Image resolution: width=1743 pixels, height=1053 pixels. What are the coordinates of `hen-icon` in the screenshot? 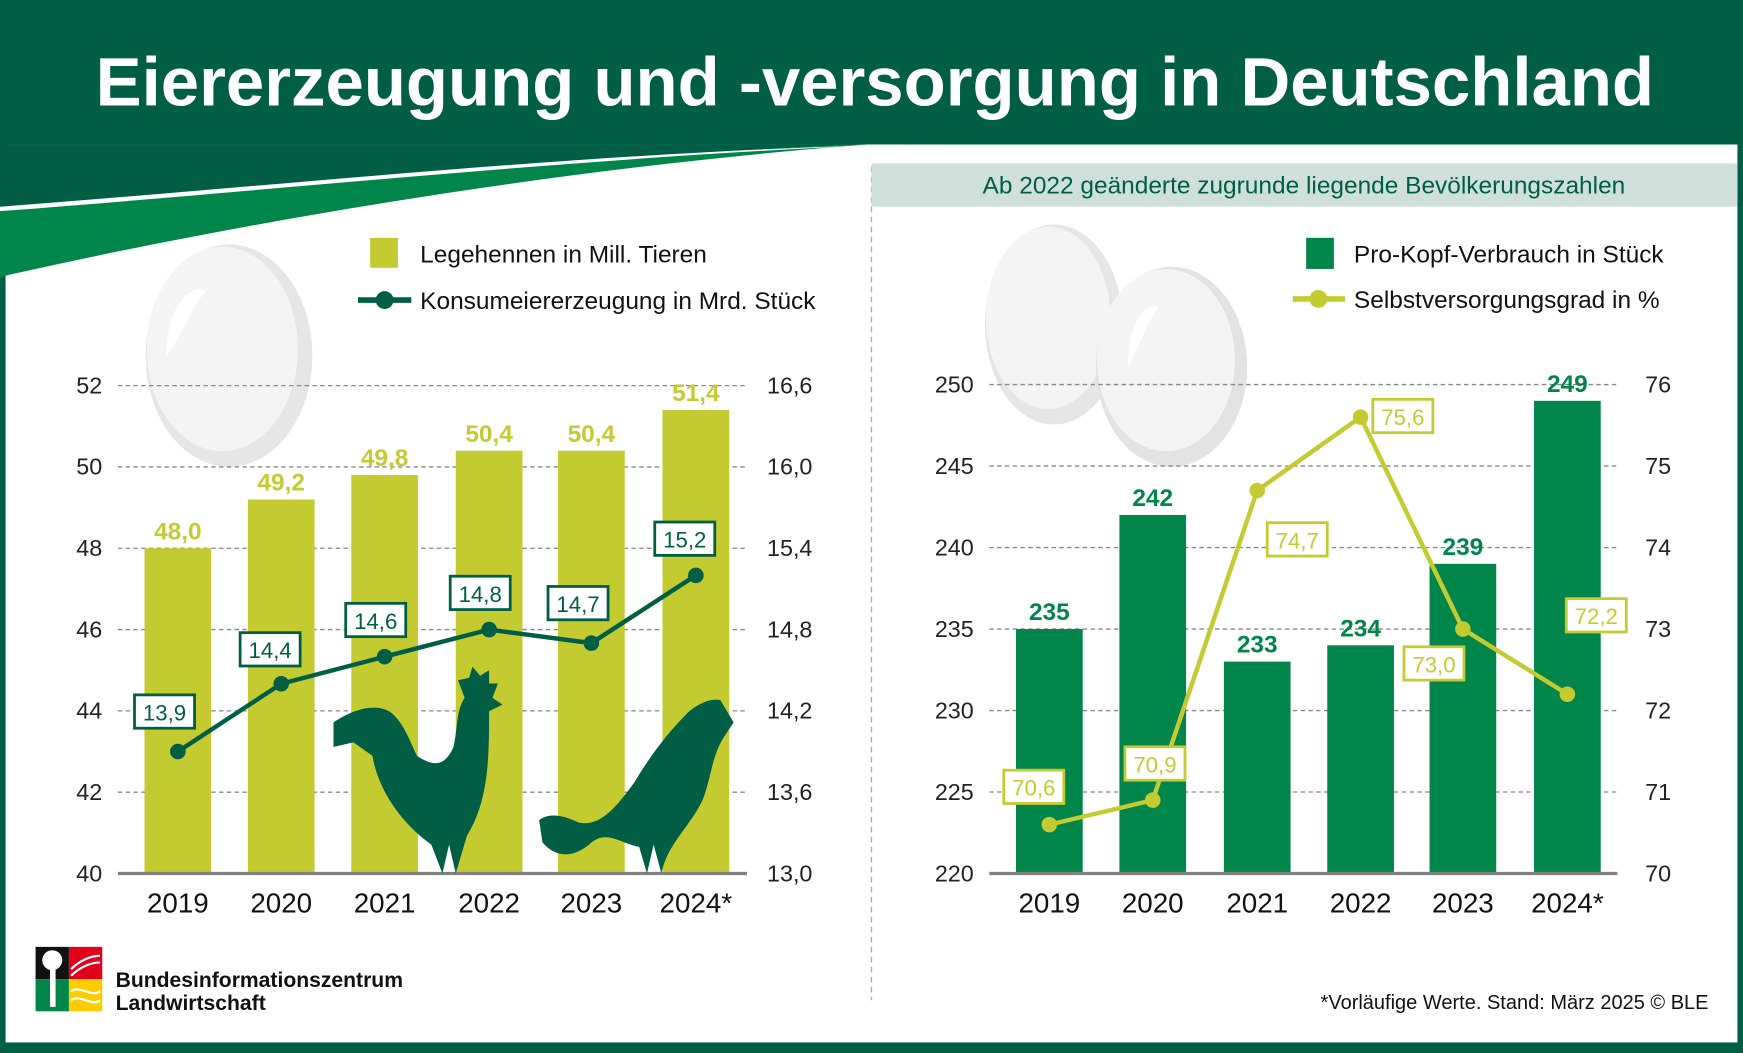 It's located at (636, 786).